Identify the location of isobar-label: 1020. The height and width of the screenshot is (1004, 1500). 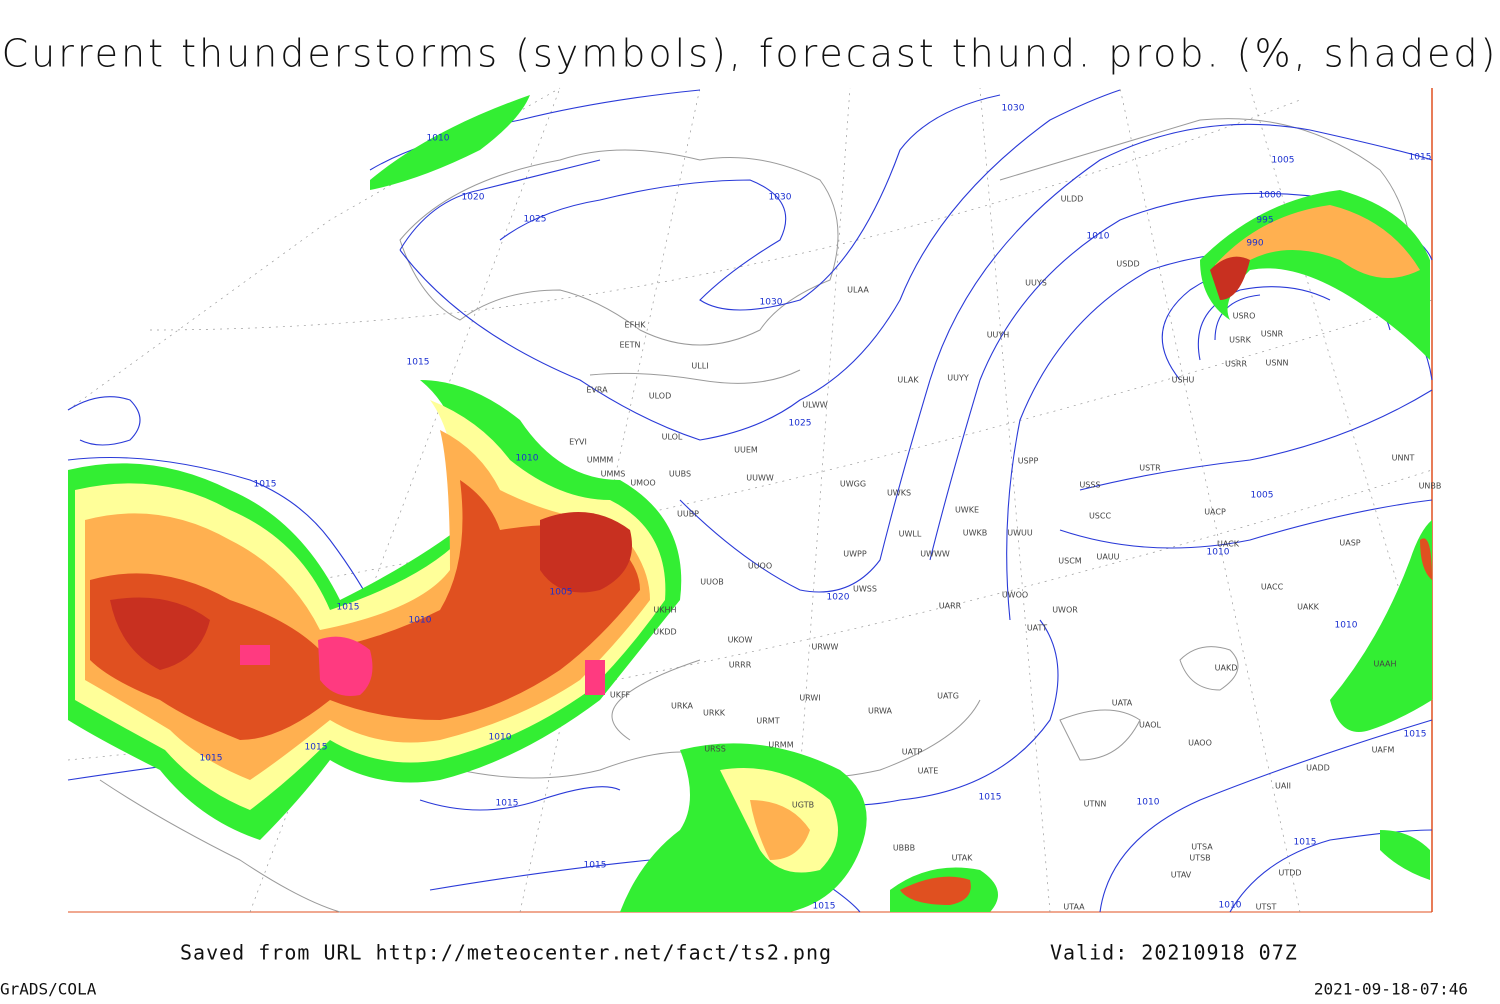
(838, 598).